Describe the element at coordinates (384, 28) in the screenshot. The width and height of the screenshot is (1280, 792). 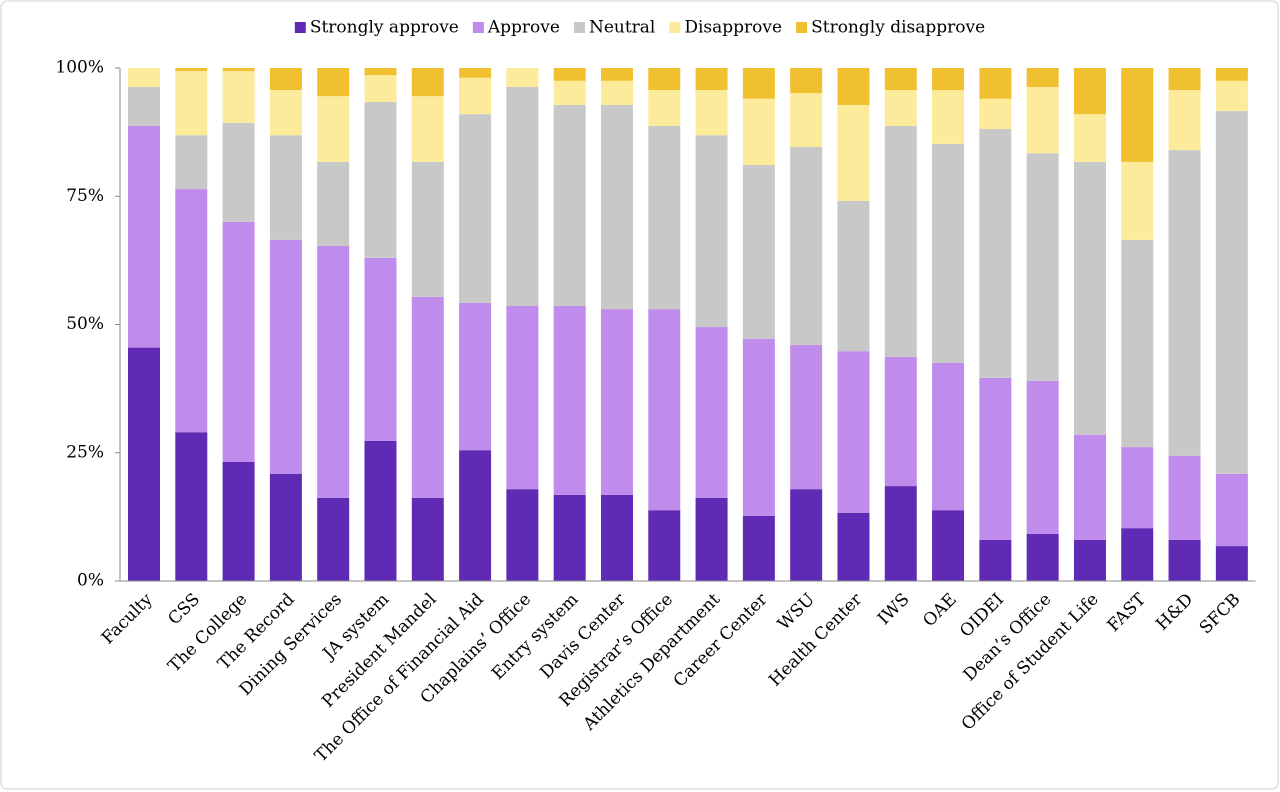
I see `legend-label: Strongly approve` at that location.